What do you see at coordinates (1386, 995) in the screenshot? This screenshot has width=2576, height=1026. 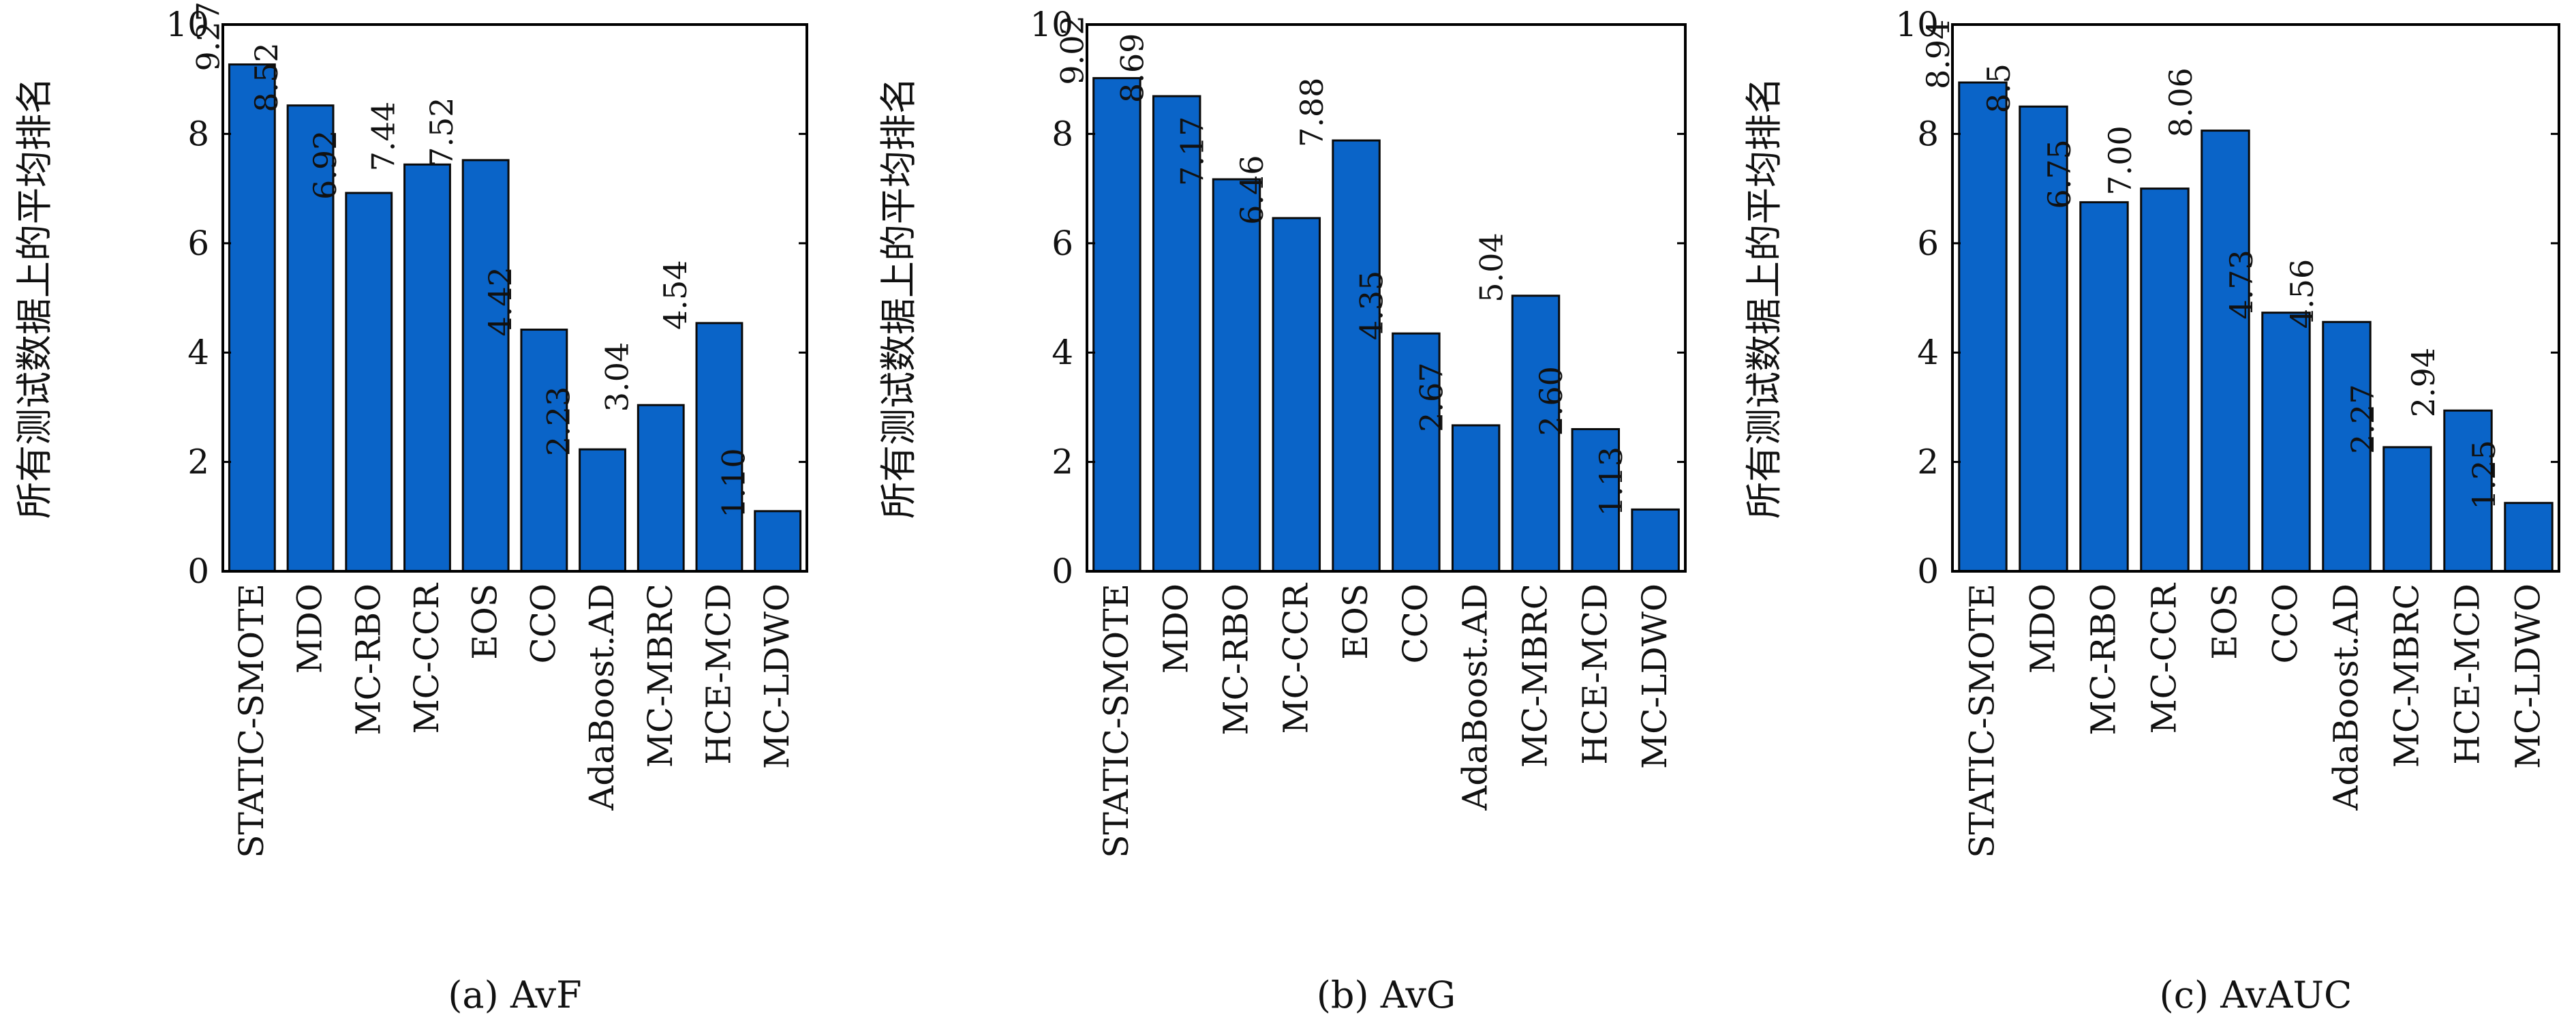 I see `panel-caption: (b) AvG` at bounding box center [1386, 995].